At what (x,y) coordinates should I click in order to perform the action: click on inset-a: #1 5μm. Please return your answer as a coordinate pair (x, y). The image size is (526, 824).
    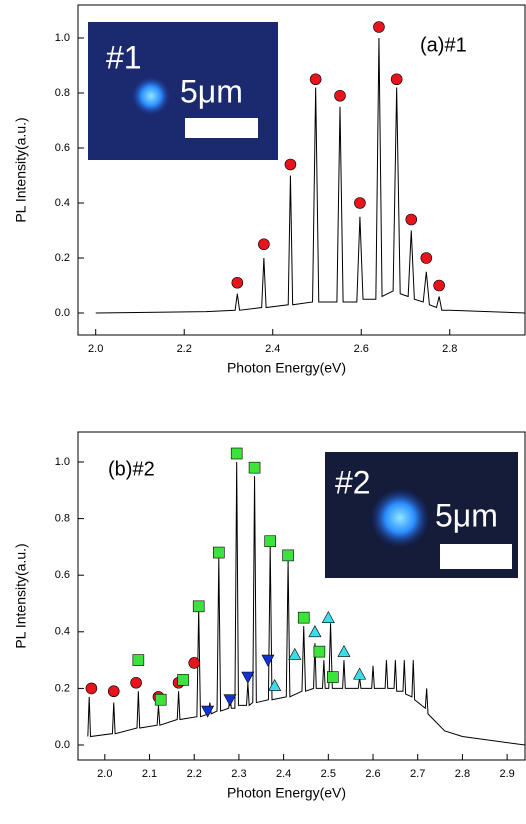
    Looking at the image, I should click on (183, 91).